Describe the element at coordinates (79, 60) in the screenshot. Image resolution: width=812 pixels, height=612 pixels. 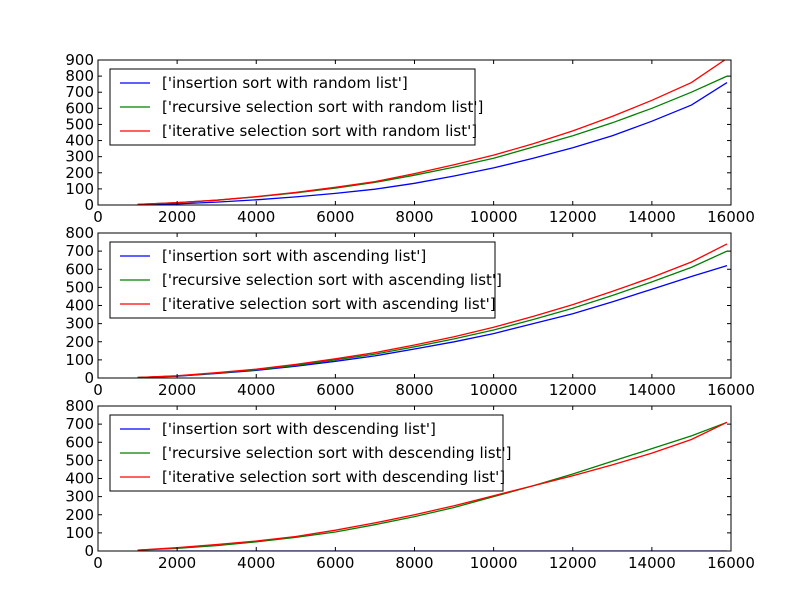
I see `y-tick-label: 900` at that location.